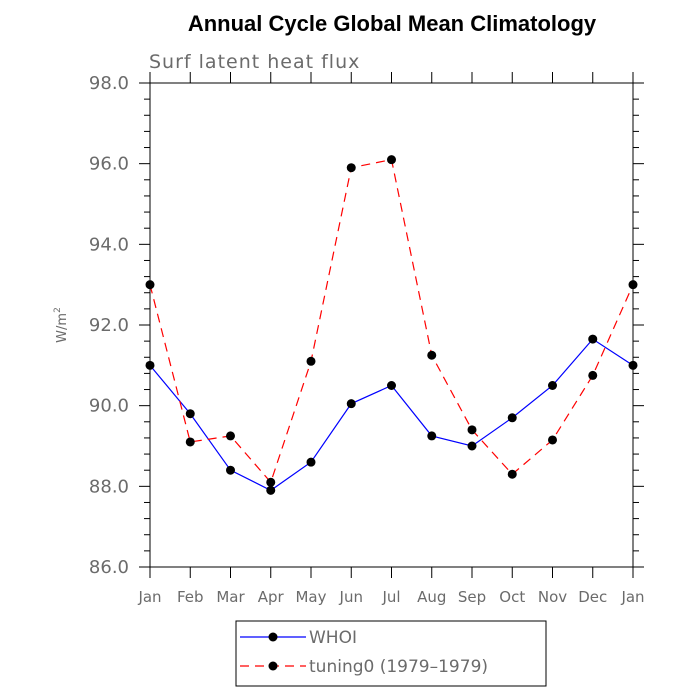 The width and height of the screenshot is (700, 700). What do you see at coordinates (109, 406) in the screenshot?
I see `y-tick-label: 90.0` at bounding box center [109, 406].